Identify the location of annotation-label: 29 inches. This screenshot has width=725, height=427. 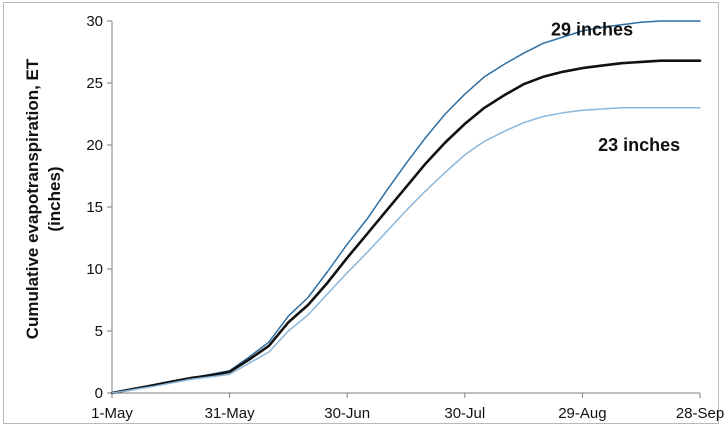
(592, 30).